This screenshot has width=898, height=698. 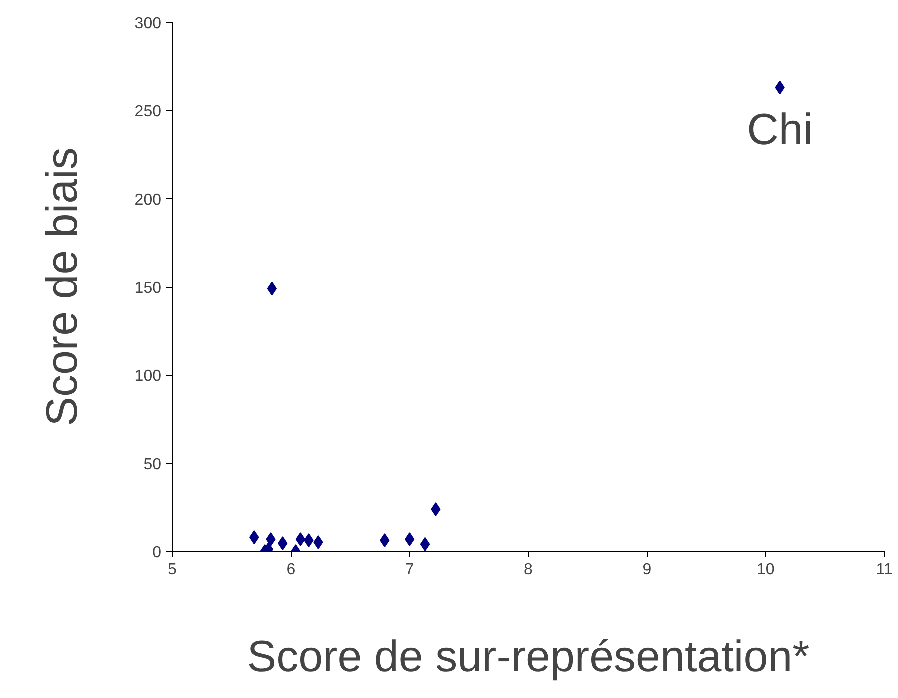 I want to click on x-tick-label: 7, so click(x=409, y=570).